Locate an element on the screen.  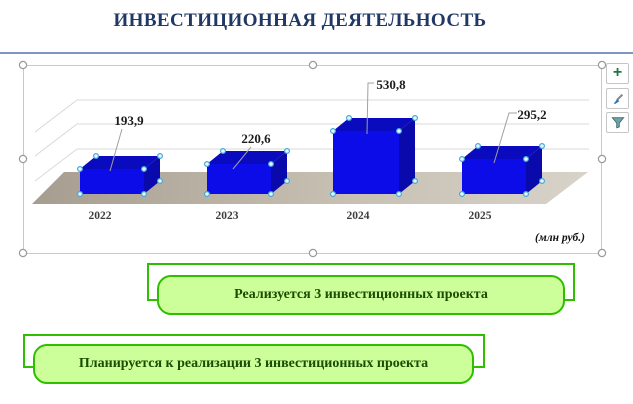
data-label-2025: 295,2 is located at coordinates (532, 114).